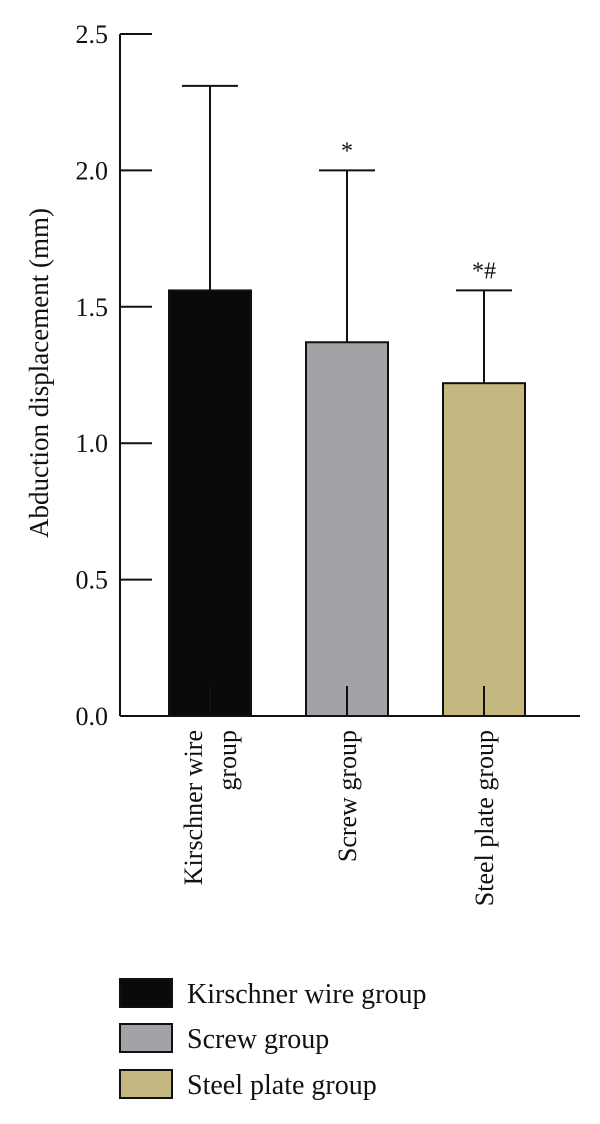 This screenshot has width=600, height=1124. Describe the element at coordinates (92, 34) in the screenshot. I see `y-tick-label: 2.5` at that location.